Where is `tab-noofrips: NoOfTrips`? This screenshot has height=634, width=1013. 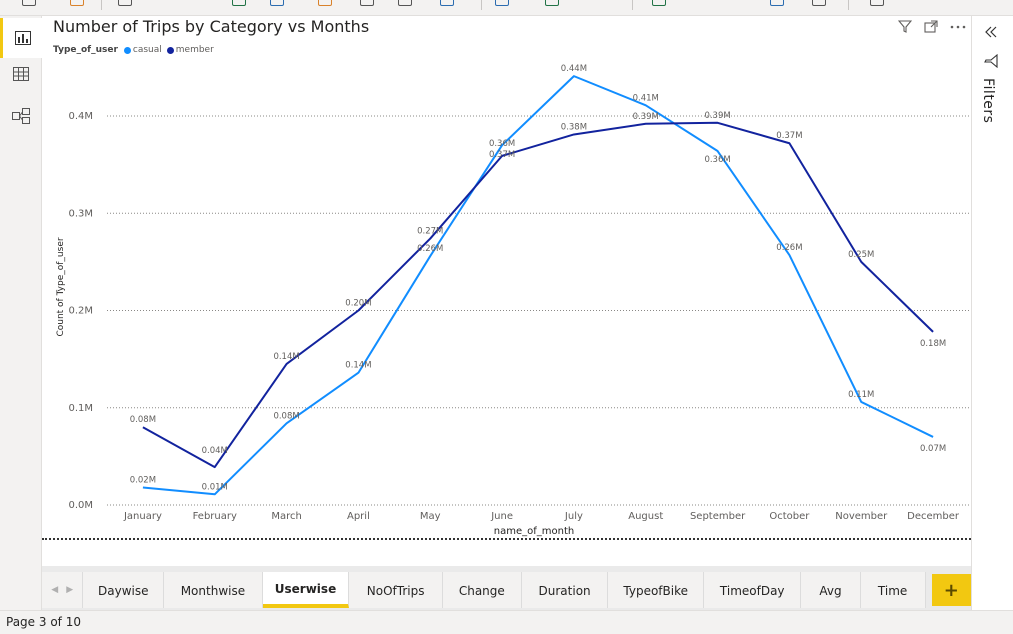
tab-noofrips: NoOfTrips is located at coordinates (396, 590).